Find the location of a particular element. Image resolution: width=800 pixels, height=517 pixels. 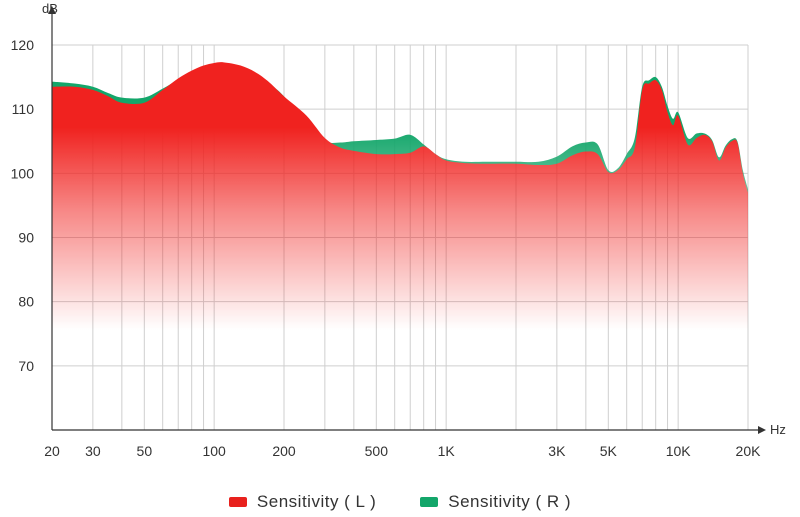

x-tick-label: 5K is located at coordinates (609, 451).